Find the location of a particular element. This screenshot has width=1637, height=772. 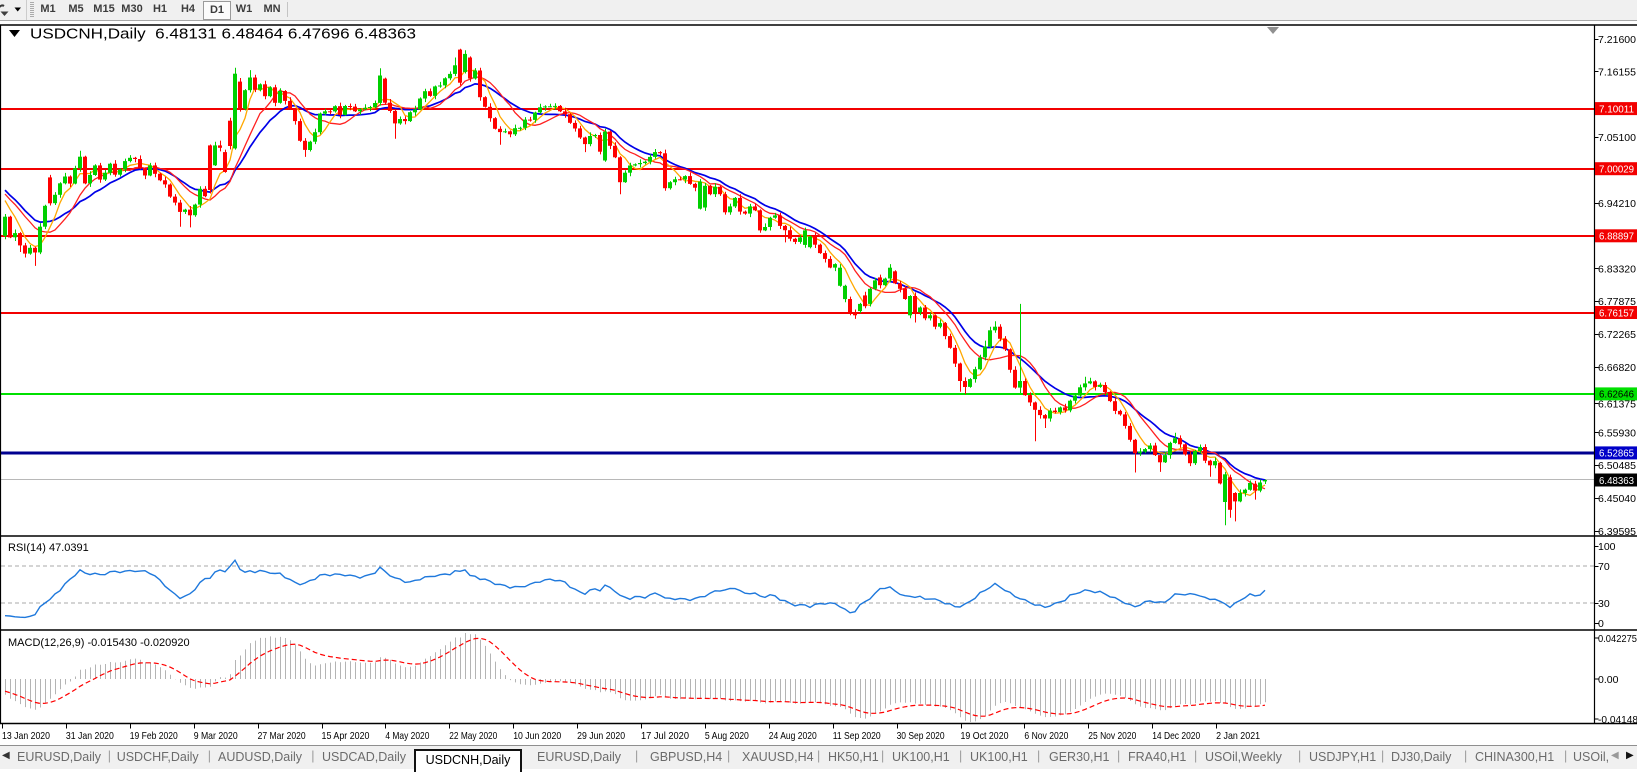

svg-text: 5 Aug 2020 is located at coordinates (727, 736).